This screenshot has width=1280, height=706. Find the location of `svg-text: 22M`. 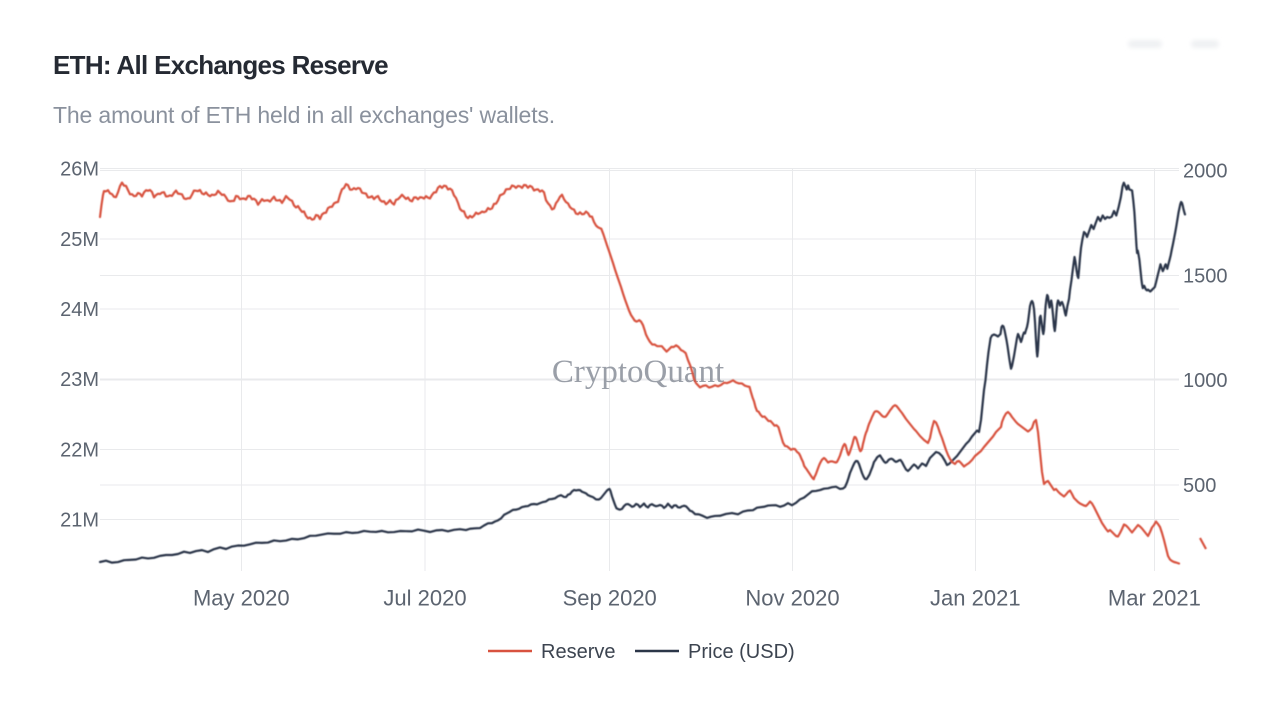

svg-text: 22M is located at coordinates (79, 450).